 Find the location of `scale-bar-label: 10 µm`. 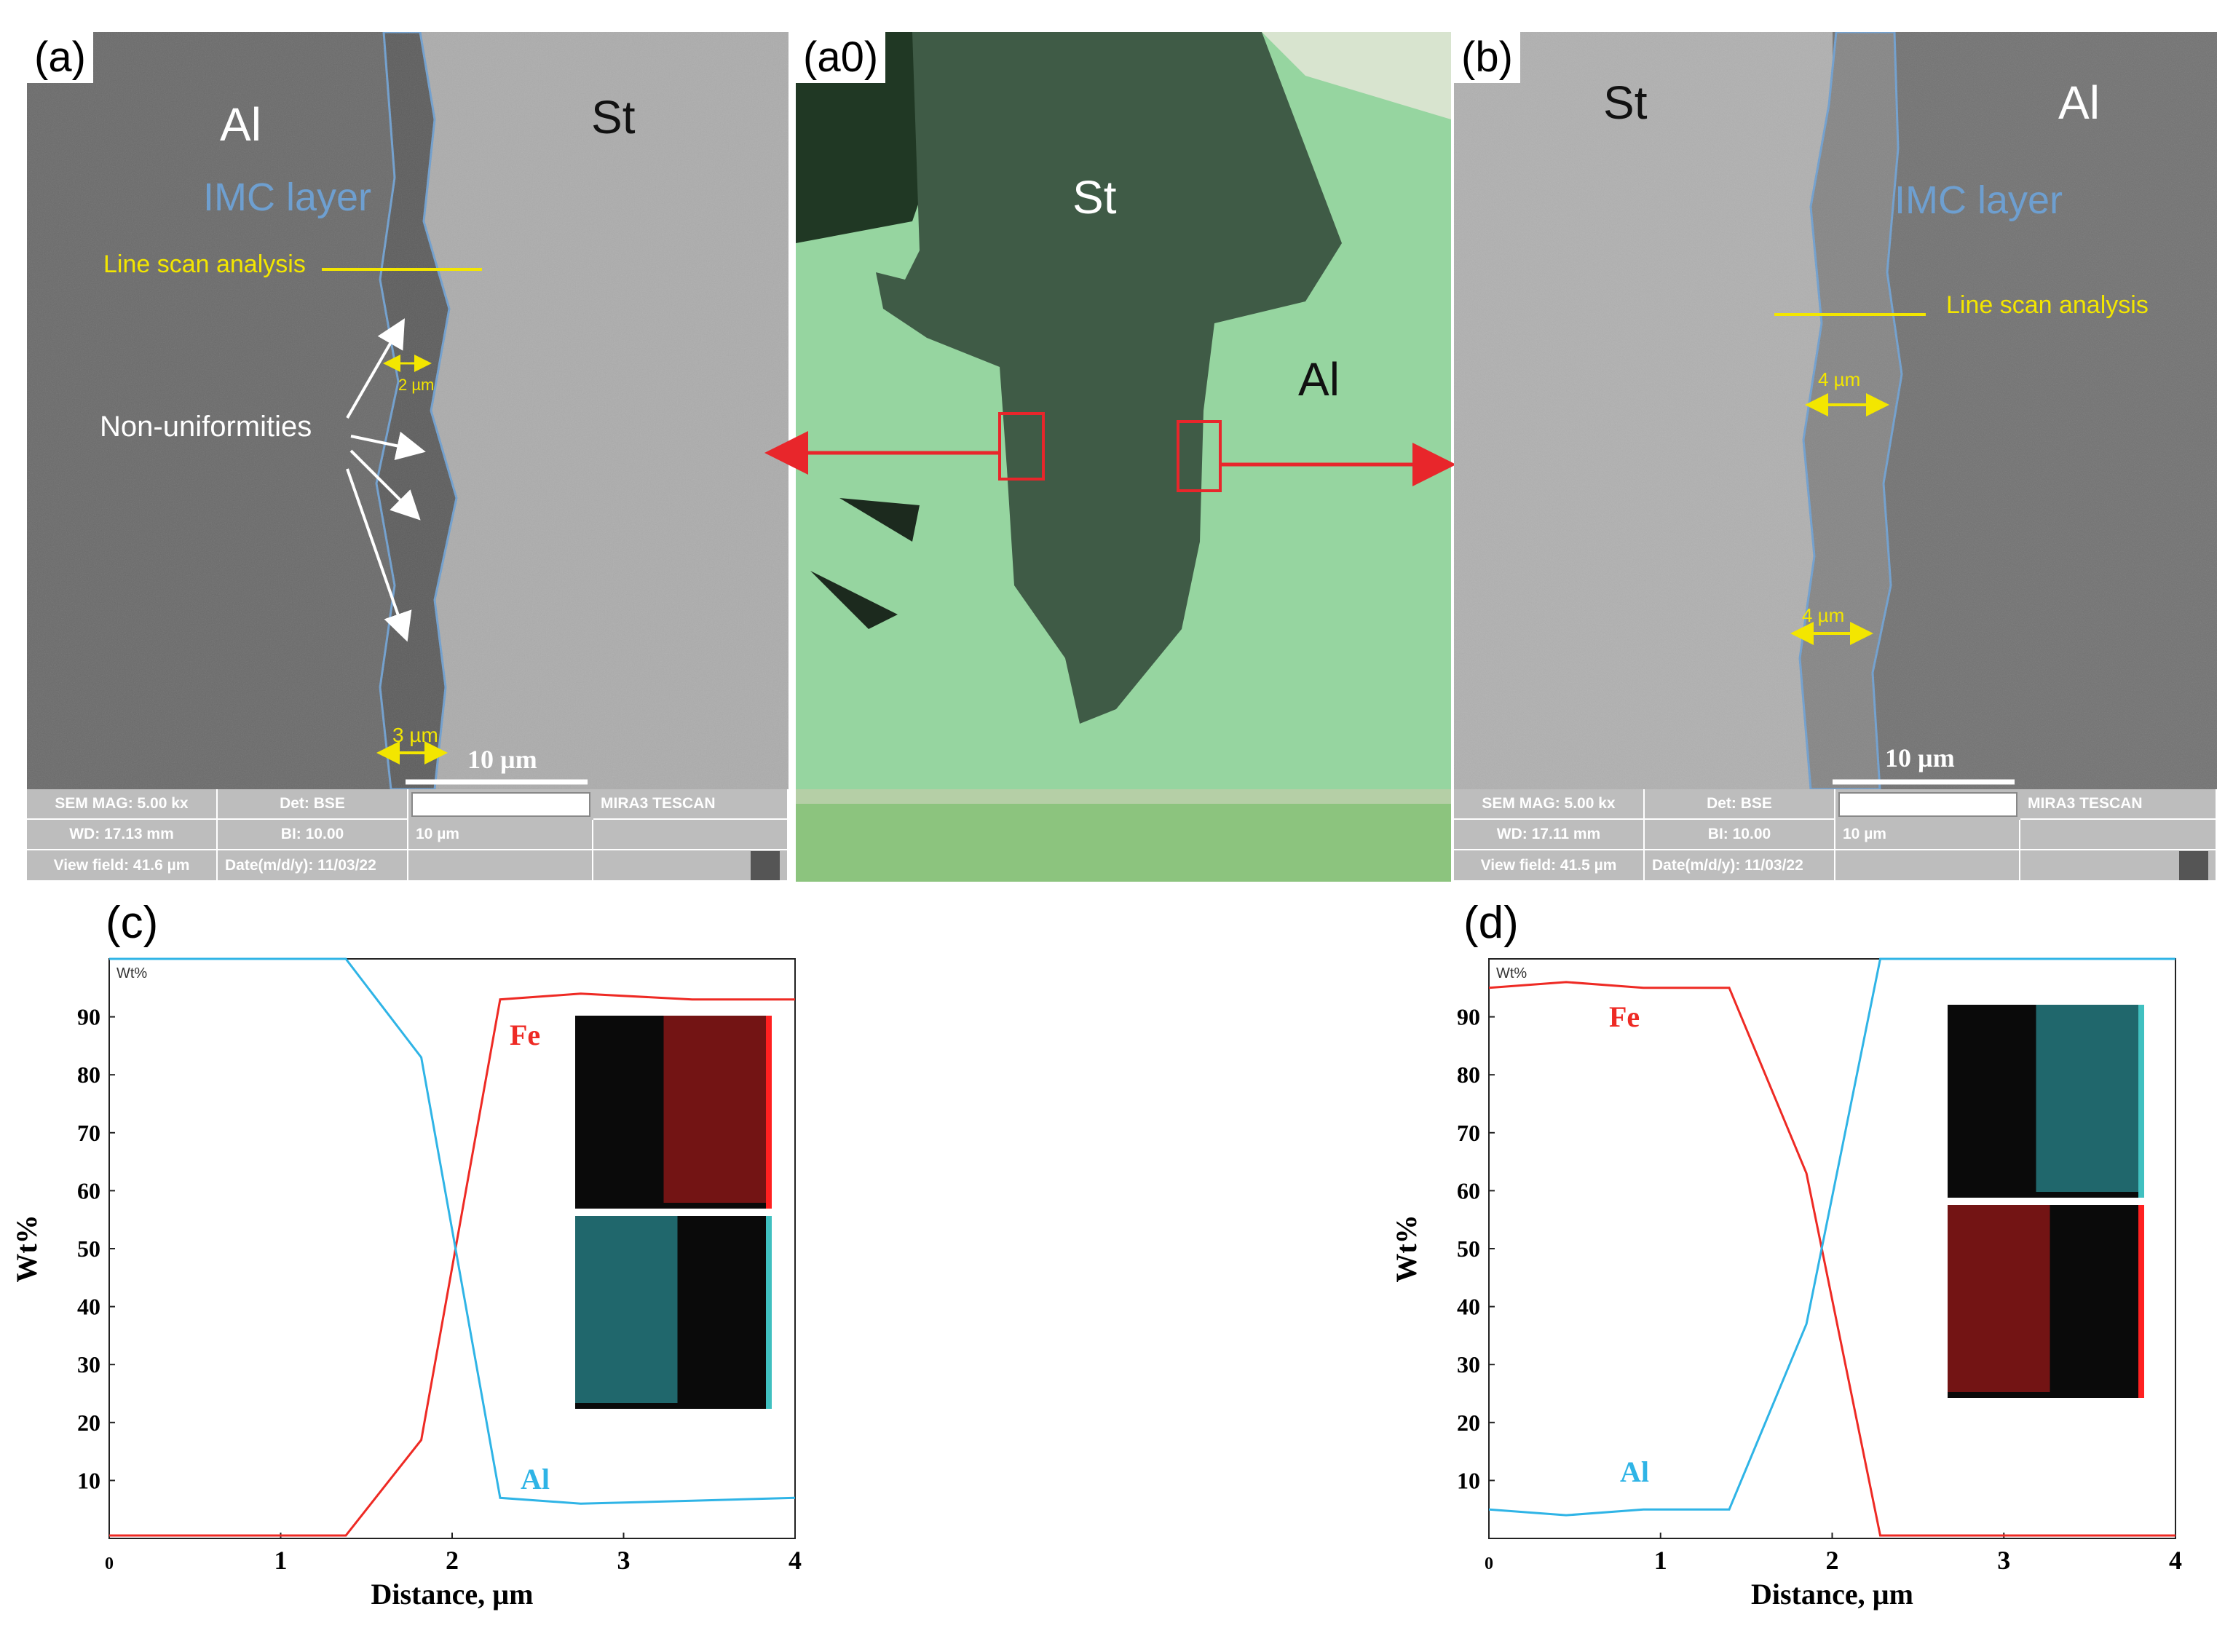

scale-bar-label: 10 µm is located at coordinates (502, 759).